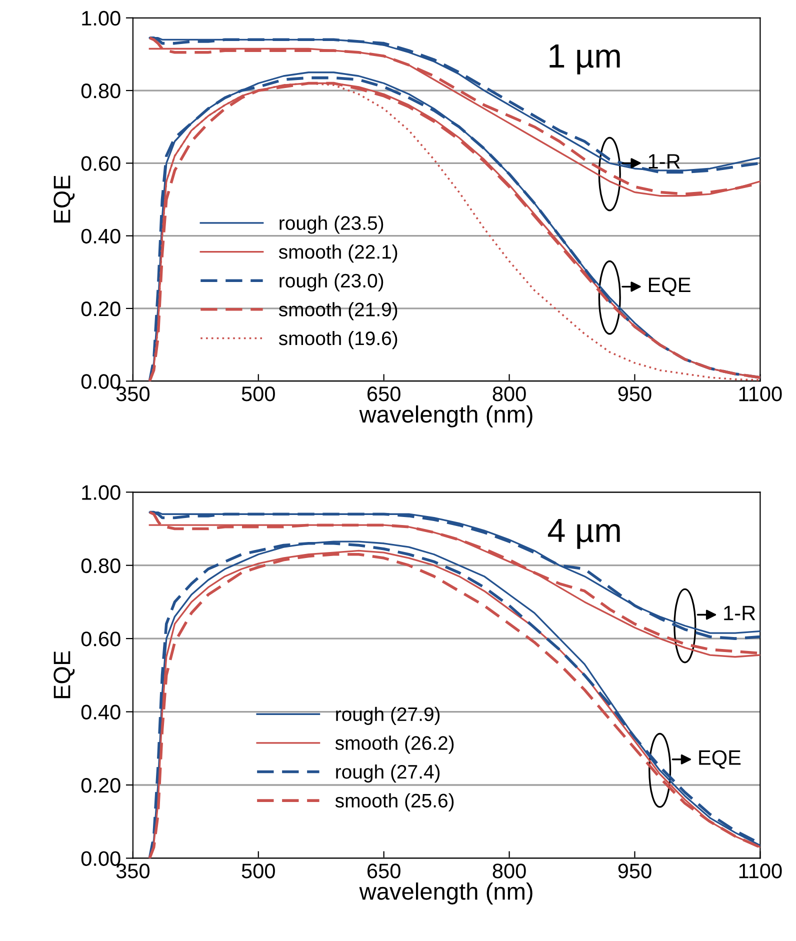 This screenshot has height=941, width=796. What do you see at coordinates (394, 802) in the screenshot?
I see `legend-label: smooth (25.6)` at bounding box center [394, 802].